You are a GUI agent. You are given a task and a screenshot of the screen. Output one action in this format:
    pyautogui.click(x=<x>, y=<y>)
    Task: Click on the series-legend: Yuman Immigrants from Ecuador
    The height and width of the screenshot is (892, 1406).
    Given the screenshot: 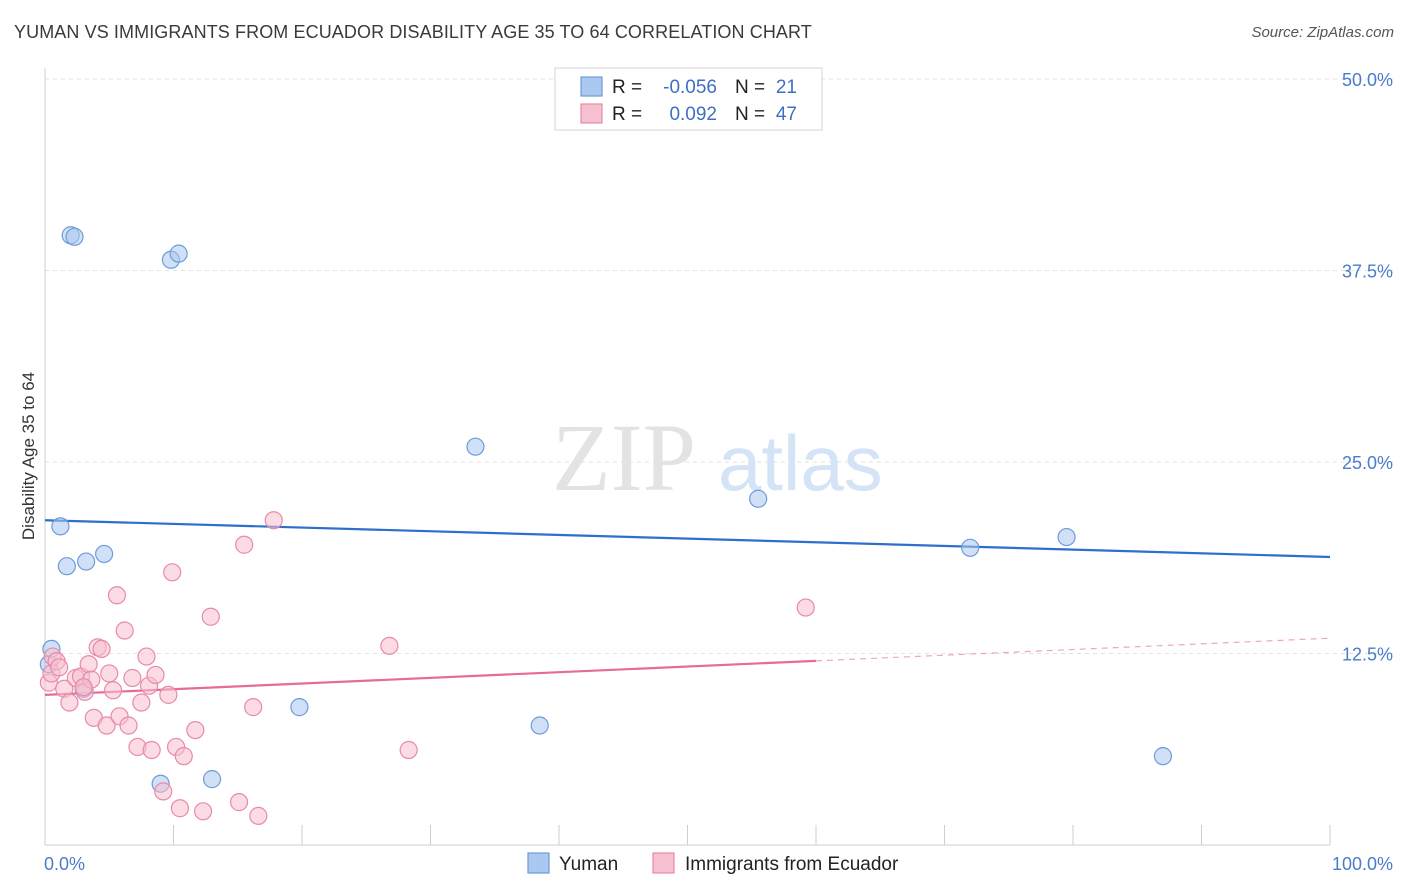 What is the action you would take?
    pyautogui.click(x=713, y=863)
    